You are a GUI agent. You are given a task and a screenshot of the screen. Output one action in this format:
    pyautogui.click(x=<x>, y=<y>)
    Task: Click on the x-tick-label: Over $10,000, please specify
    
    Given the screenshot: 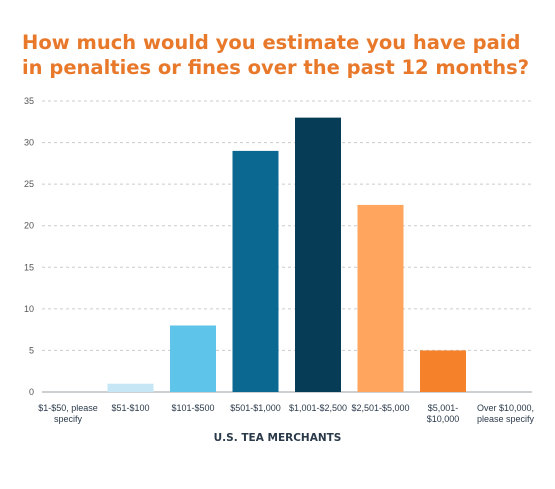 What is the action you would take?
    pyautogui.click(x=506, y=413)
    